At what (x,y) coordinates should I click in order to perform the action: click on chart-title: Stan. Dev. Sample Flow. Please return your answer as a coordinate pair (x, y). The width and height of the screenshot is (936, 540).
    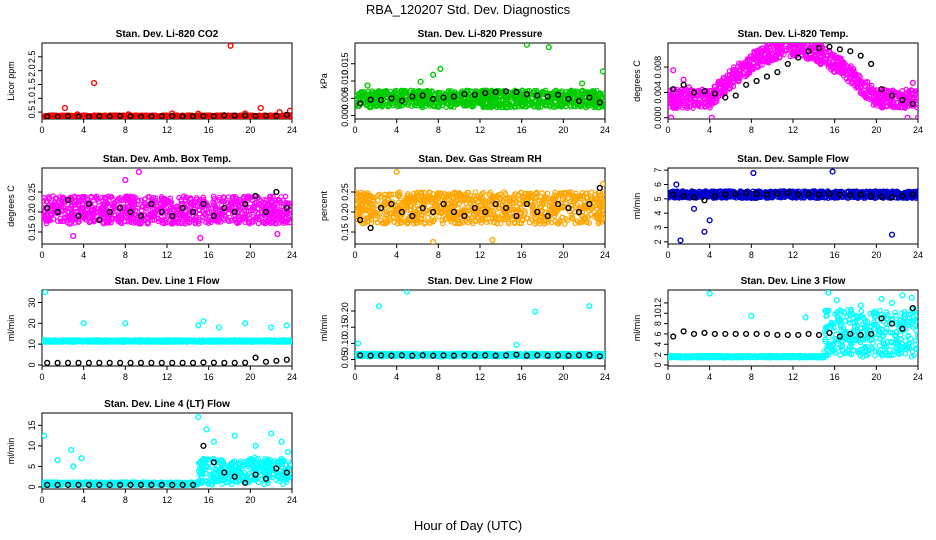
    Looking at the image, I should click on (793, 159).